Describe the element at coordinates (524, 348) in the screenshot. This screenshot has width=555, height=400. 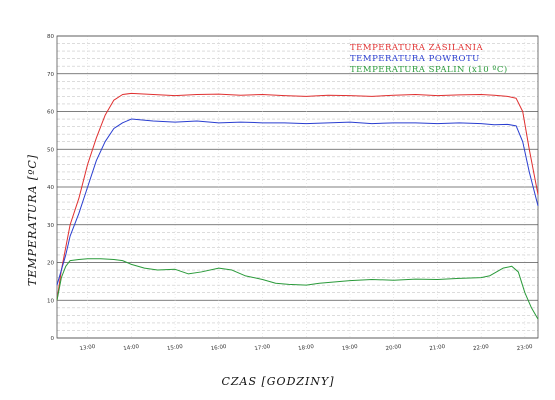
I see `x-tick-label: 23:00` at that location.